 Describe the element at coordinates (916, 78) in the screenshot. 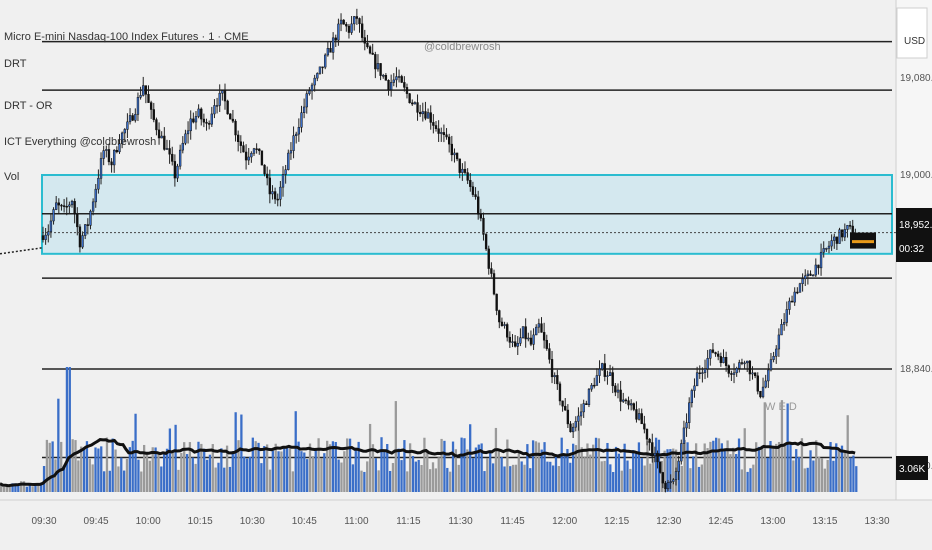

I see `y-tick-label: 19,080.00` at that location.